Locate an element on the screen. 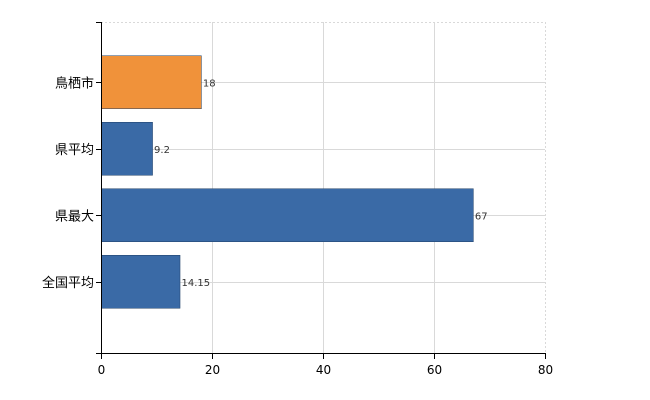  data-label-4: 14.15 is located at coordinates (196, 283).